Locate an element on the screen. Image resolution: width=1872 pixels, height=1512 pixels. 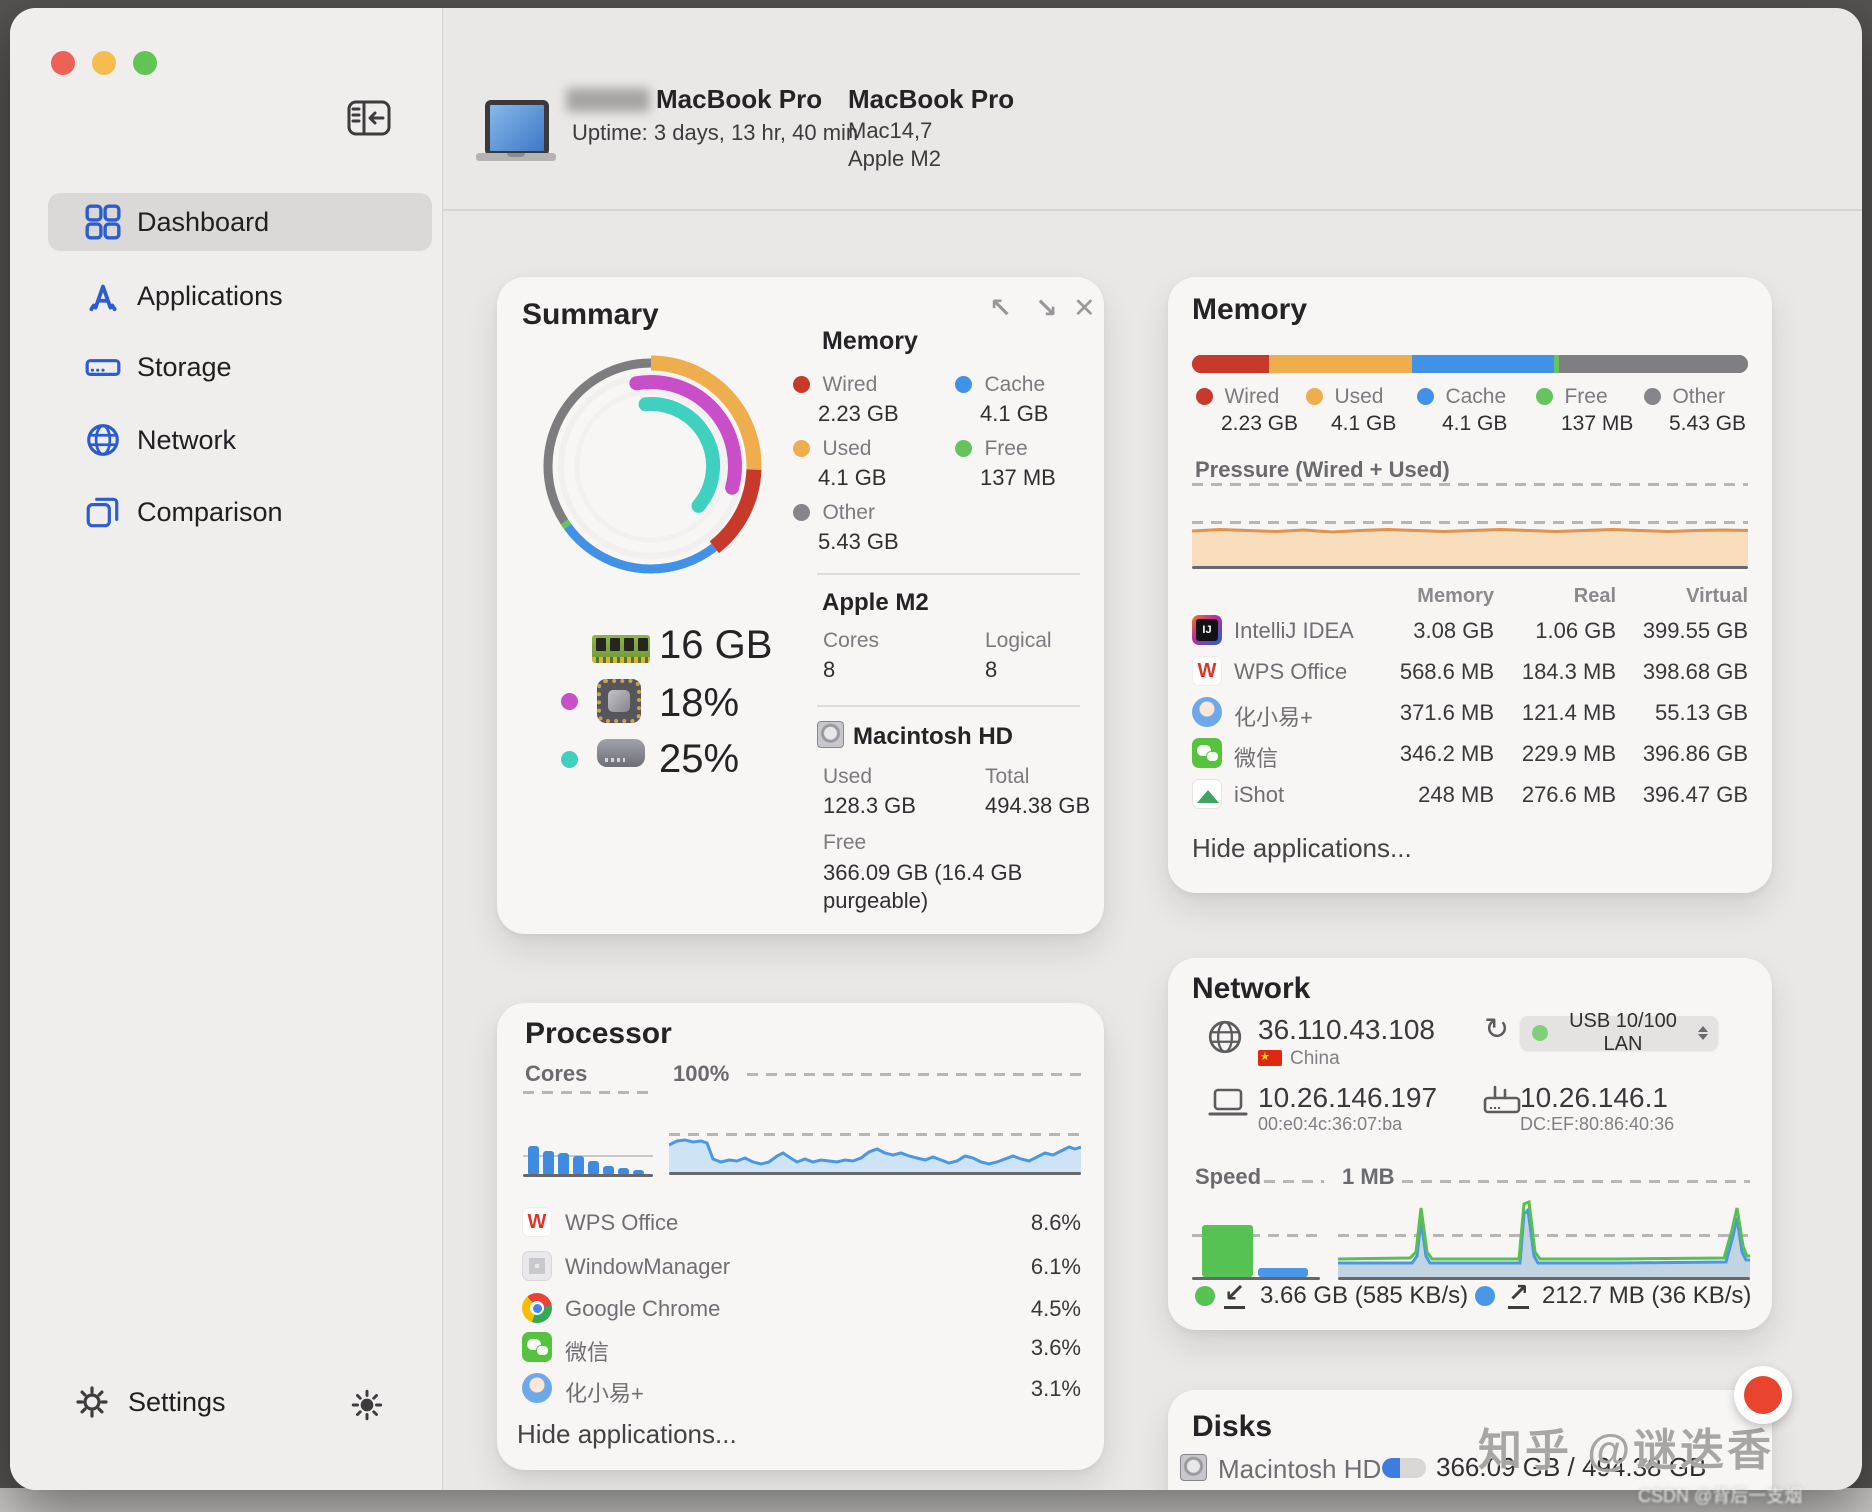
pressure-chart is located at coordinates (1470, 546).